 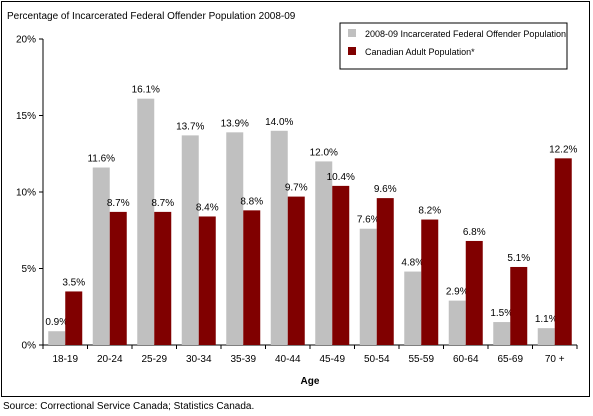 I want to click on data-label: 6.8%, so click(x=474, y=232).